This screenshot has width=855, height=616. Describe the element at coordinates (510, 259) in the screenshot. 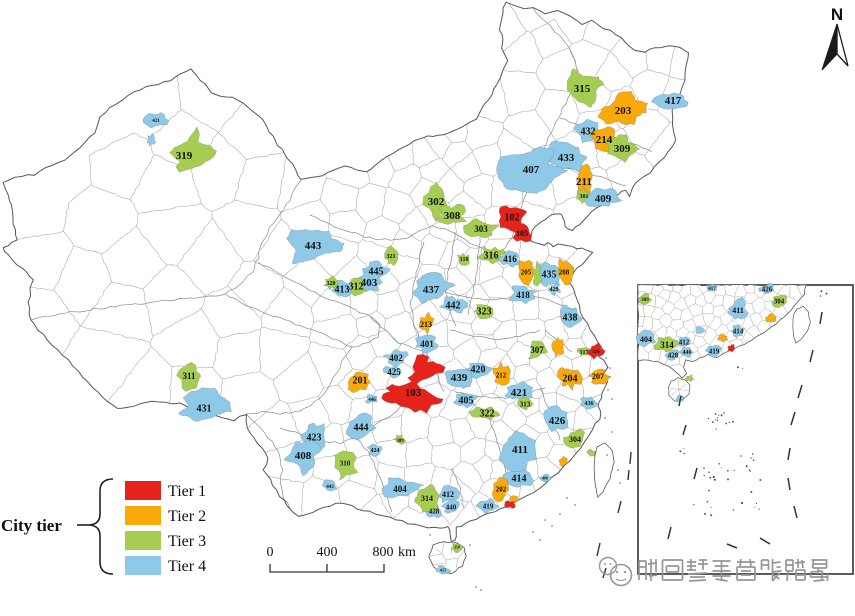

I see `svg-text: 416` at that location.